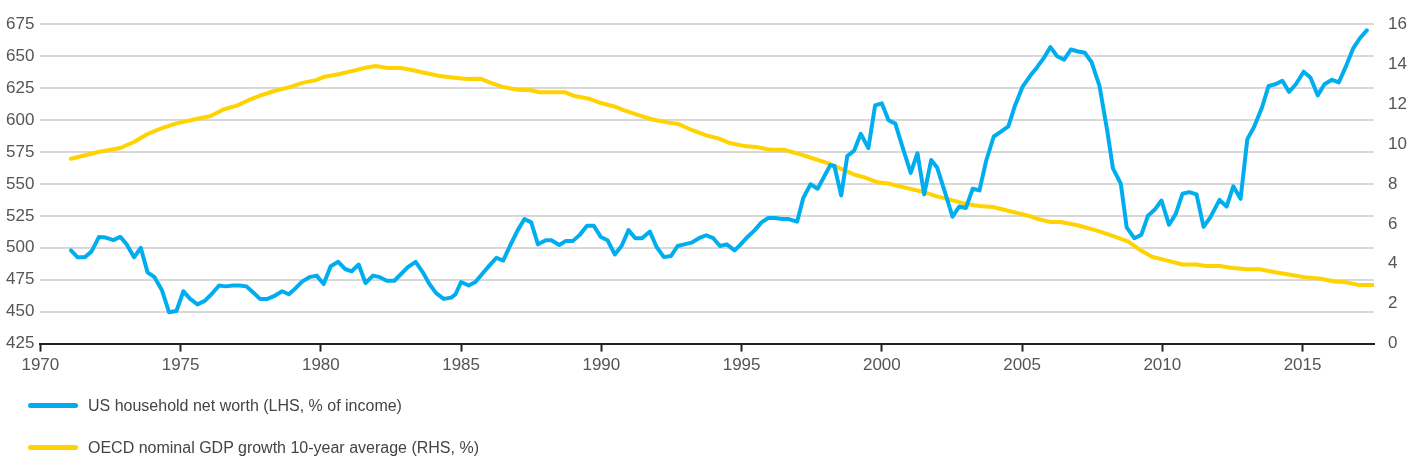 This screenshot has height=464, width=1421. What do you see at coordinates (20, 151) in the screenshot?
I see `y-tick-label: 575` at bounding box center [20, 151].